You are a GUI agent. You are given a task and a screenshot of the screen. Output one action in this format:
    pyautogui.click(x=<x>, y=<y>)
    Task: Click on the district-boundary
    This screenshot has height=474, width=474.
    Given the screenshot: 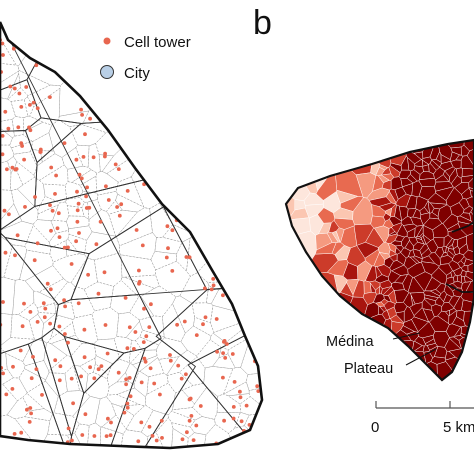 What is the action you would take?
    pyautogui.click(x=459, y=257)
    